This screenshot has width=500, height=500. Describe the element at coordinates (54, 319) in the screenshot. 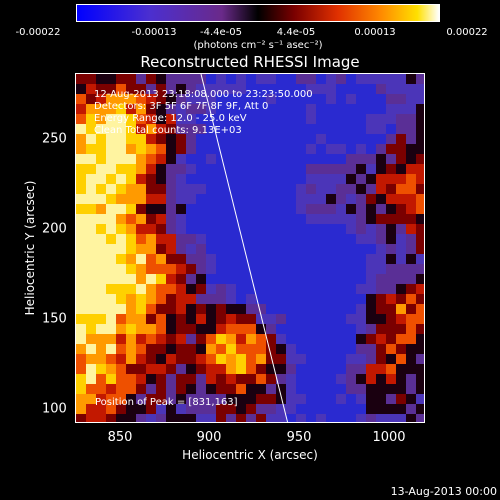

I see `y-tick-label: 150` at that location.